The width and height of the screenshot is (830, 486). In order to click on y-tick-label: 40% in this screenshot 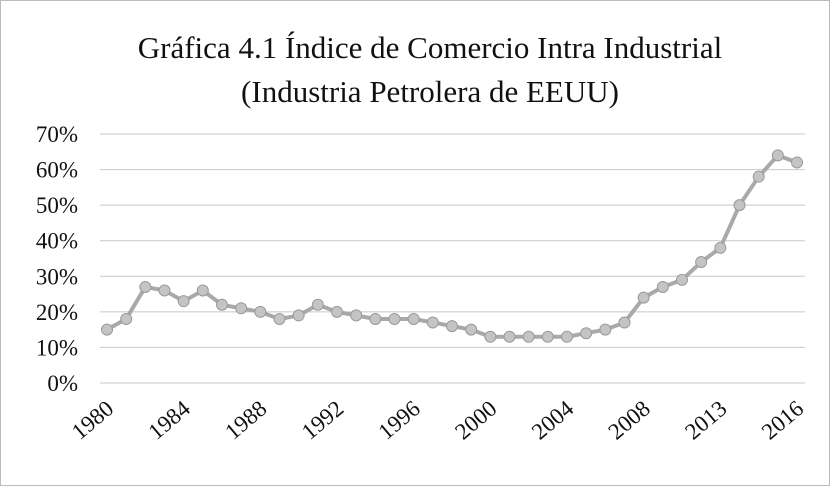, I will do `click(57, 241)`.